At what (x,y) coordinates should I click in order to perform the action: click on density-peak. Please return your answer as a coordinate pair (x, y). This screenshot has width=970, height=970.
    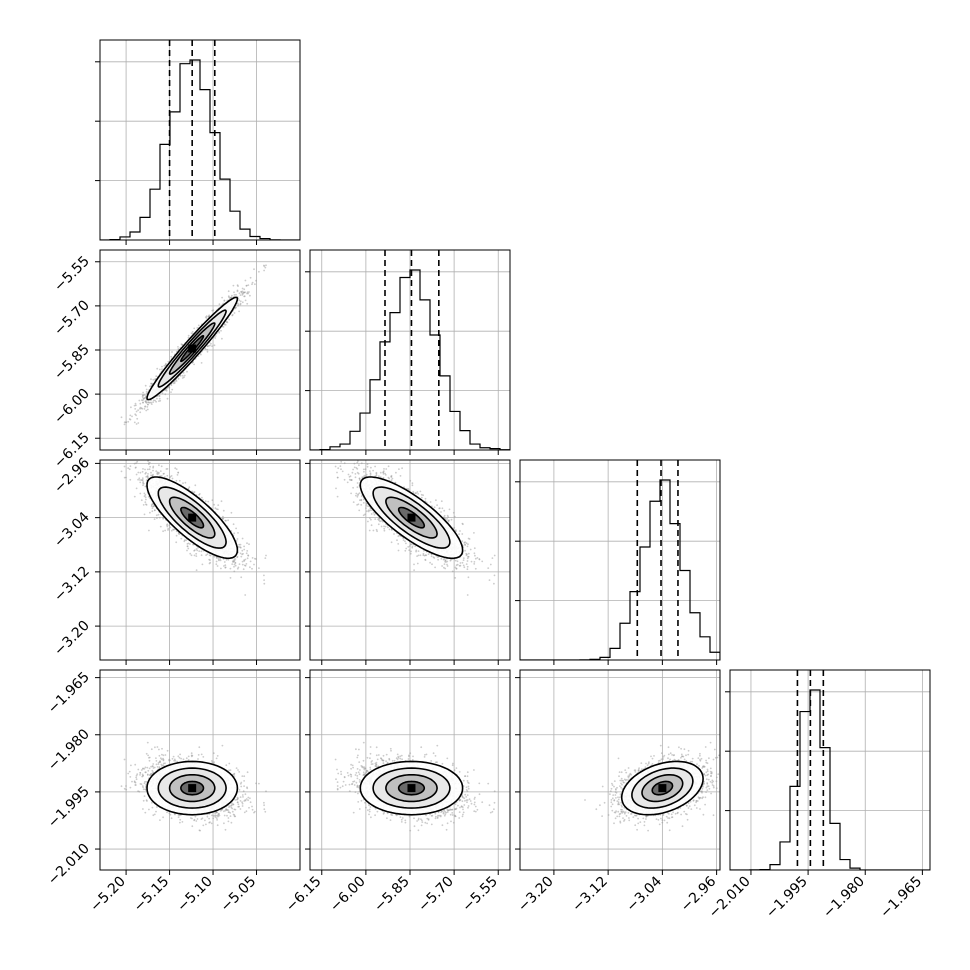
    Looking at the image, I should click on (192, 348).